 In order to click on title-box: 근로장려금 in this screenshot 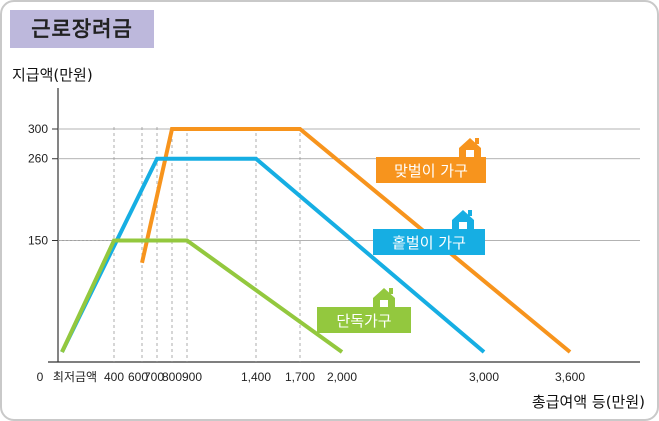, I will do `click(82, 29)`.